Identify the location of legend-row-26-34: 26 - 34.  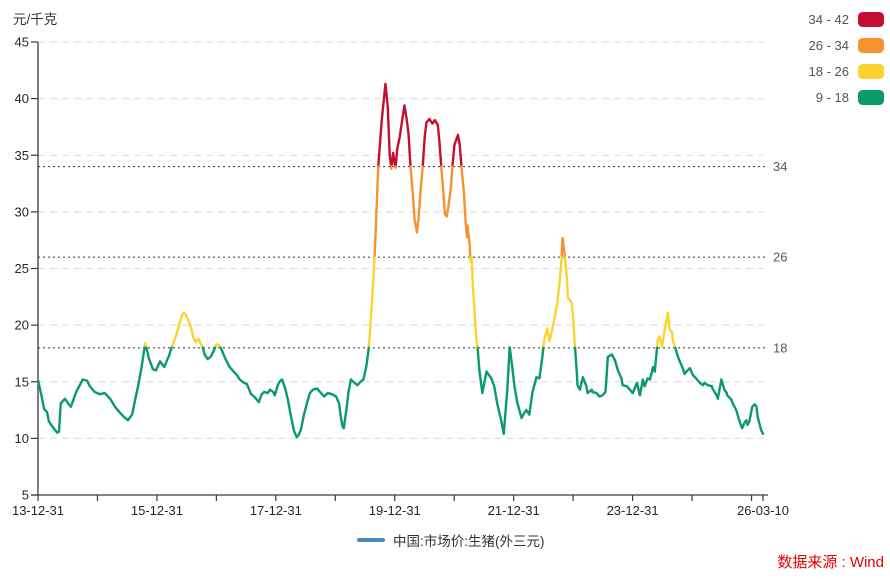
(846, 45).